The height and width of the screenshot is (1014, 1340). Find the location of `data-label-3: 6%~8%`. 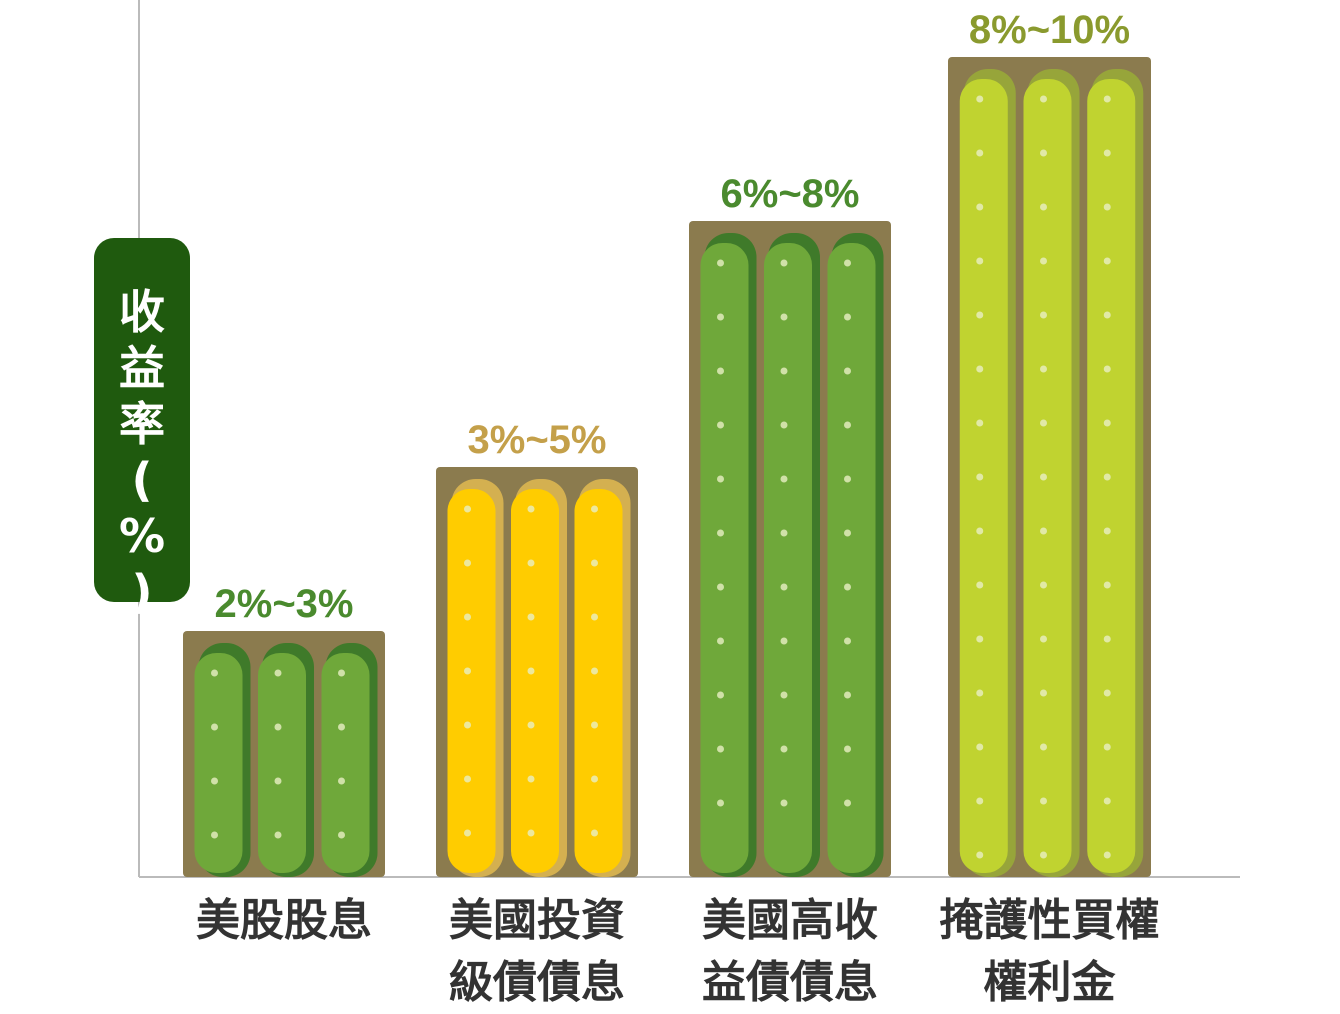

data-label-3: 6%~8% is located at coordinates (790, 194).